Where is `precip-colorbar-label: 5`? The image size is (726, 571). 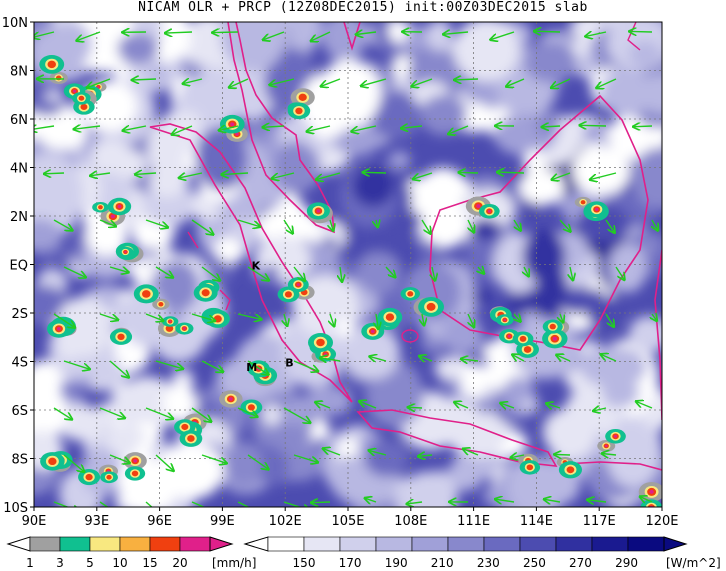
precip-colorbar-label: 5 is located at coordinates (90, 563).